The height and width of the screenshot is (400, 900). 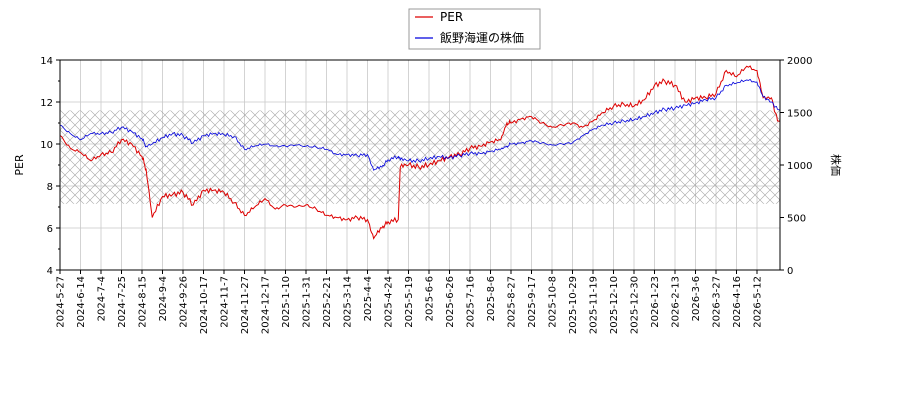 I want to click on x-tick-label: 2025-1-31, so click(x=307, y=302).